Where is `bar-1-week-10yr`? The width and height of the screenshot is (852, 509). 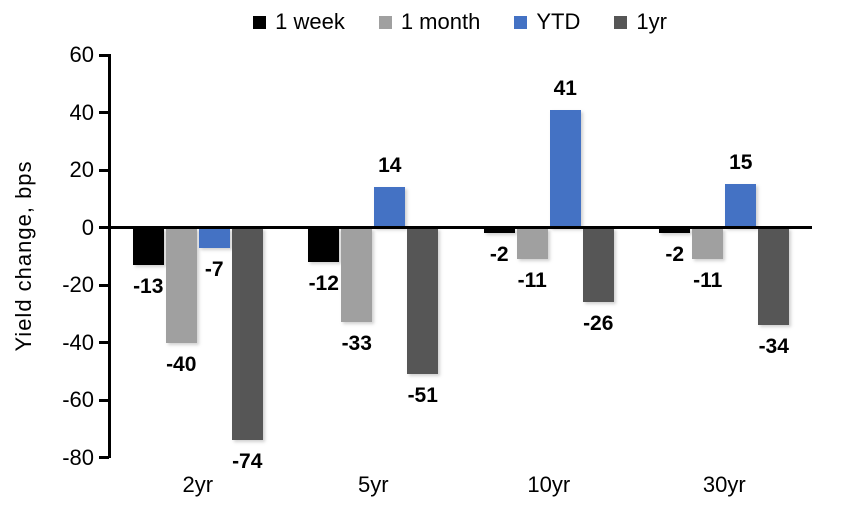 bar-1-week-10yr is located at coordinates (499, 230).